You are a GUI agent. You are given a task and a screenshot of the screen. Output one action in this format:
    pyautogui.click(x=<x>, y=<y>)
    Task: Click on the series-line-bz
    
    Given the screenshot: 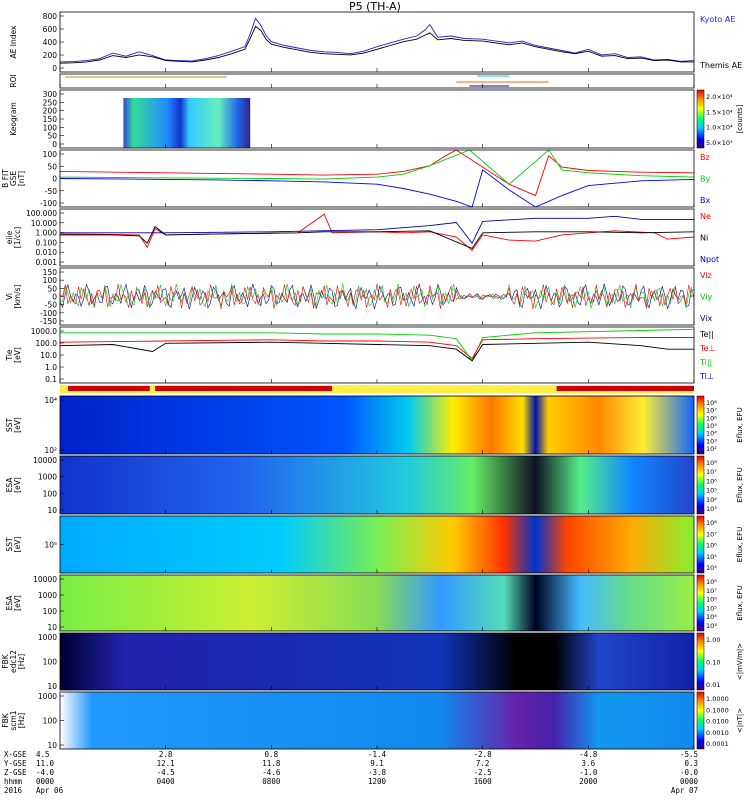 What is the action you would take?
    pyautogui.click(x=377, y=173)
    